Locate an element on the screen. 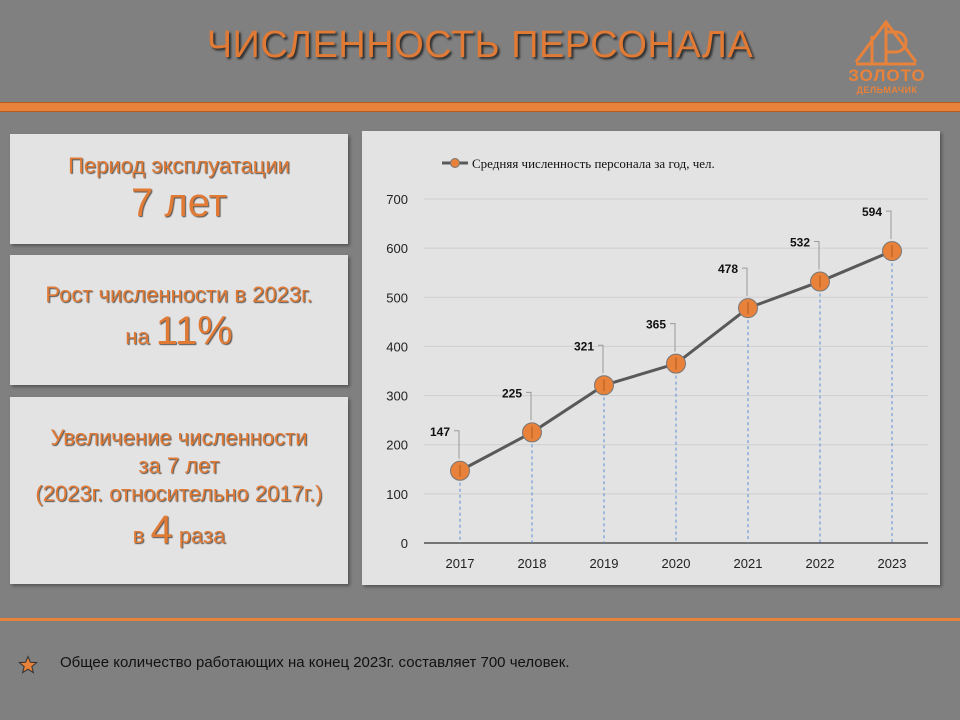 The image size is (960, 720). card-label-line1: Увеличение численности is located at coordinates (179, 437).